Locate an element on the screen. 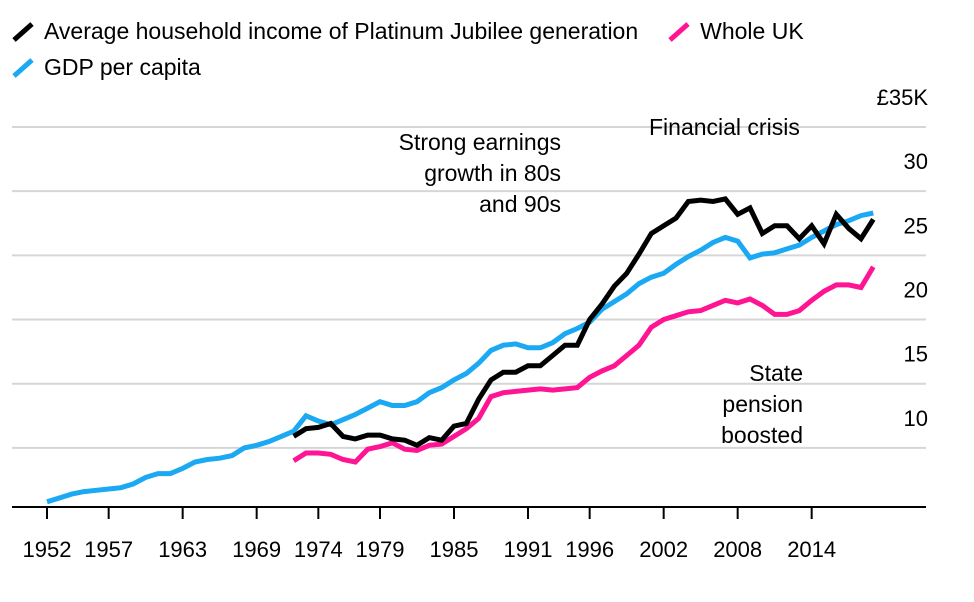 This screenshot has width=974, height=602. annotation-financial-crisis-line-1: Financial crisis is located at coordinates (724, 127).